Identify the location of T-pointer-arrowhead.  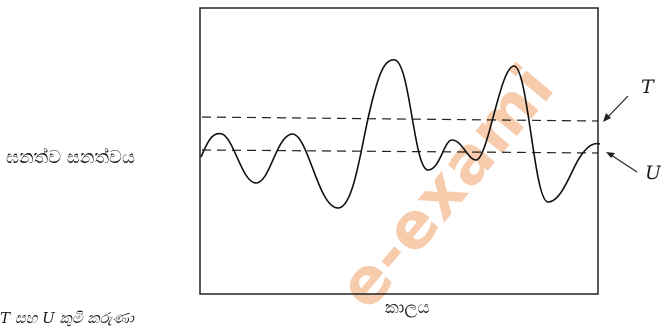
(607, 117).